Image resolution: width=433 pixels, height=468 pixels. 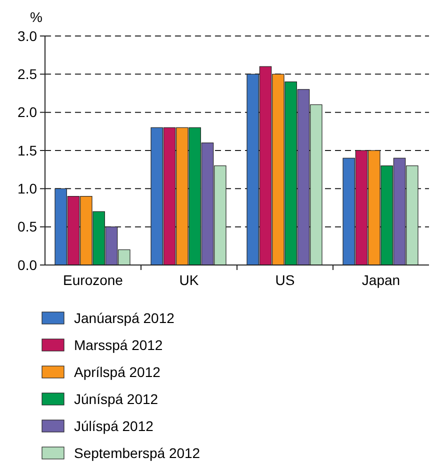 What do you see at coordinates (124, 318) in the screenshot?
I see `legend-label: Janúarspá 2012` at bounding box center [124, 318].